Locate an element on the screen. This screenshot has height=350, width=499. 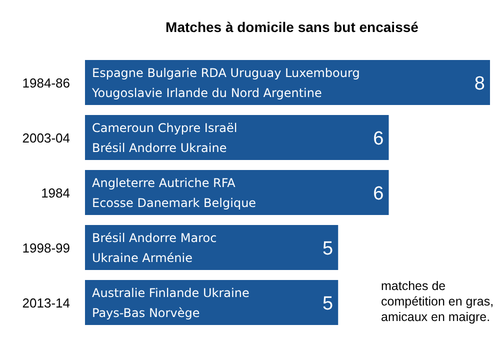
annotation: Brésil Andorre Maroc is located at coordinates (154, 238).